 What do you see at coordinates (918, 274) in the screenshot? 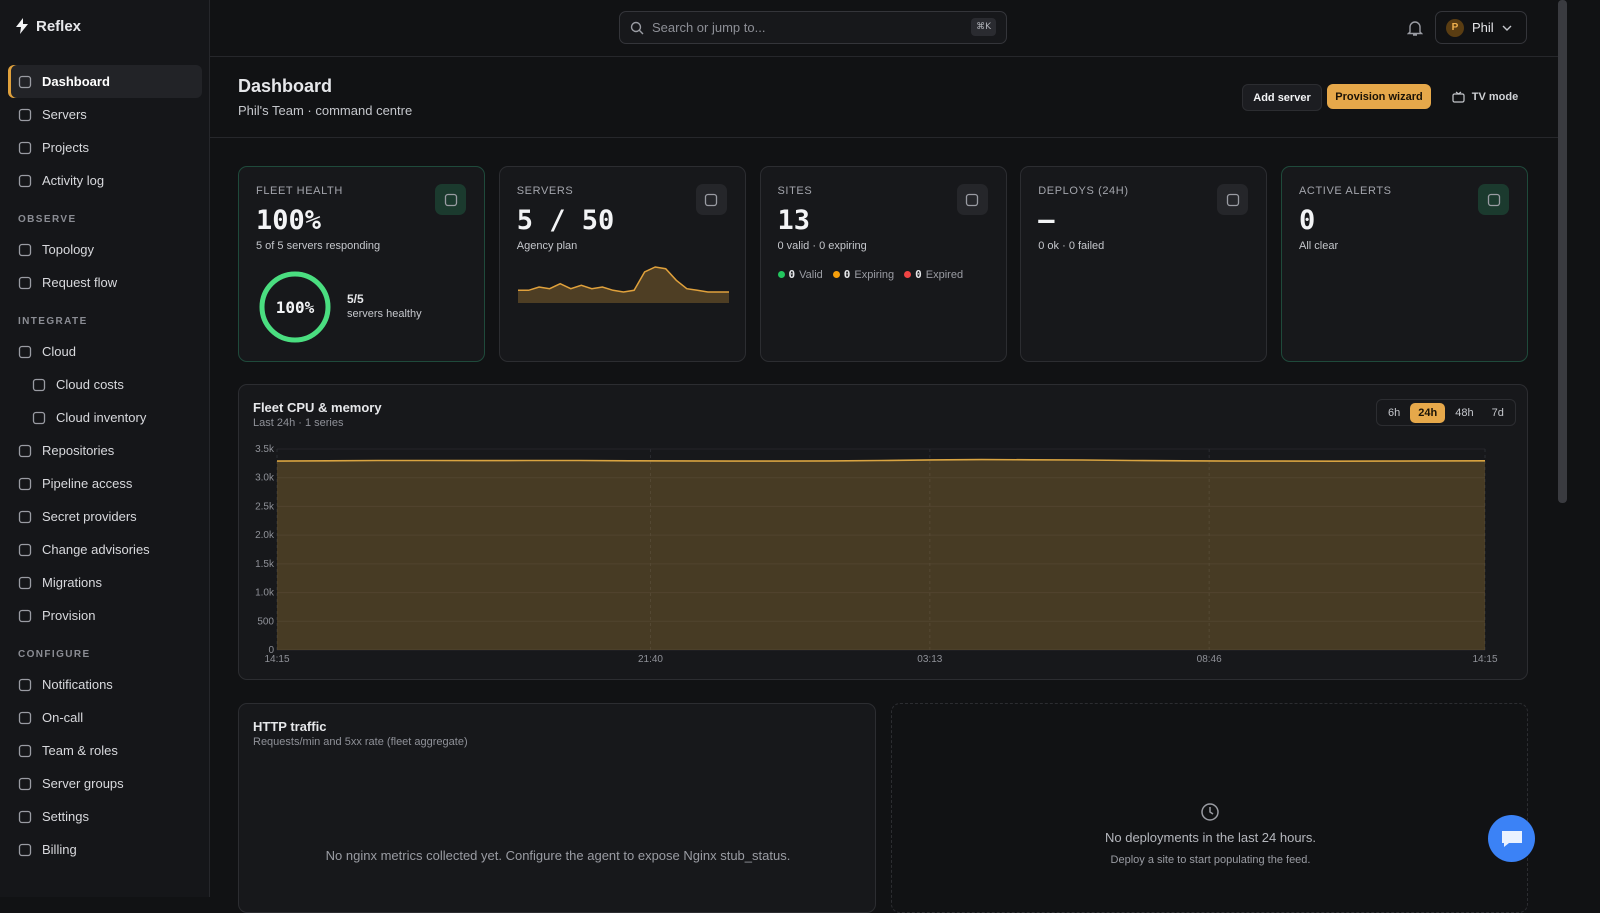
I see `legend-count: 0` at bounding box center [918, 274].